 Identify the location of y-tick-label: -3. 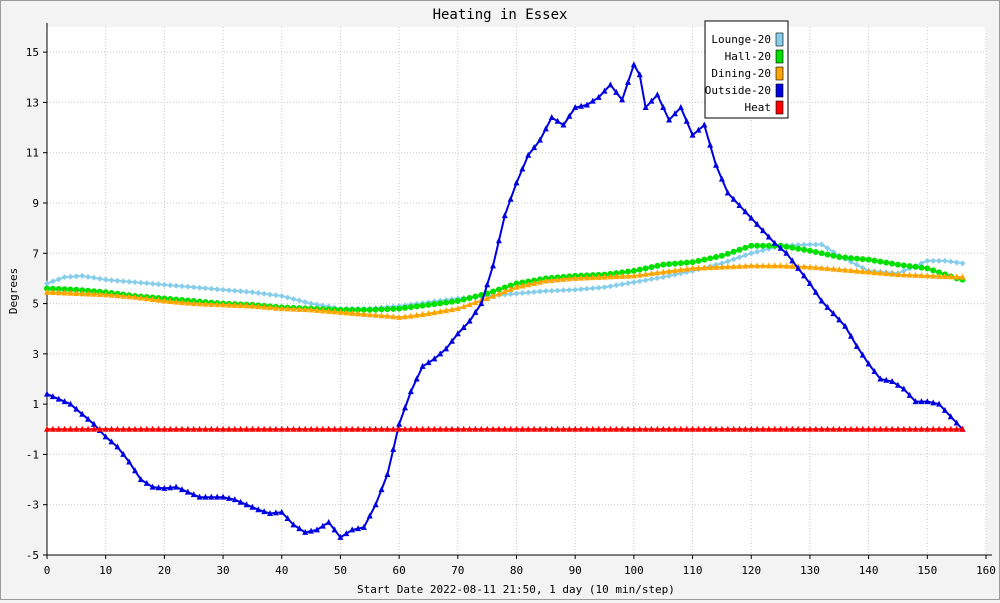
(32, 505).